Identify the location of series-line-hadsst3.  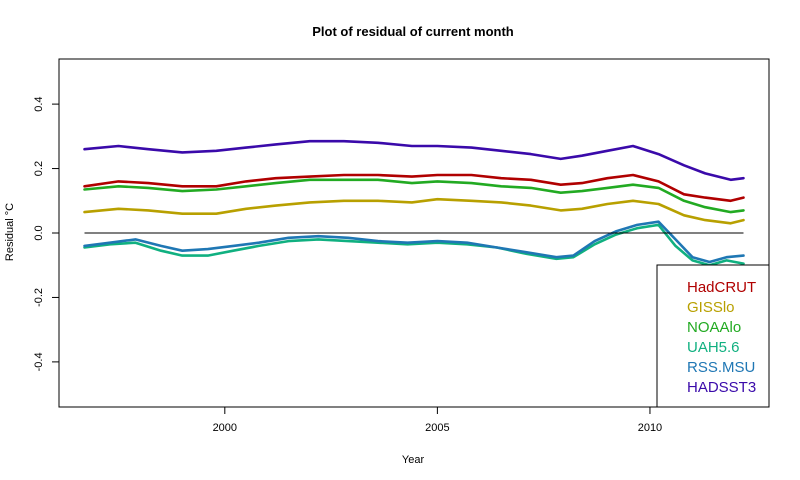
(414, 160).